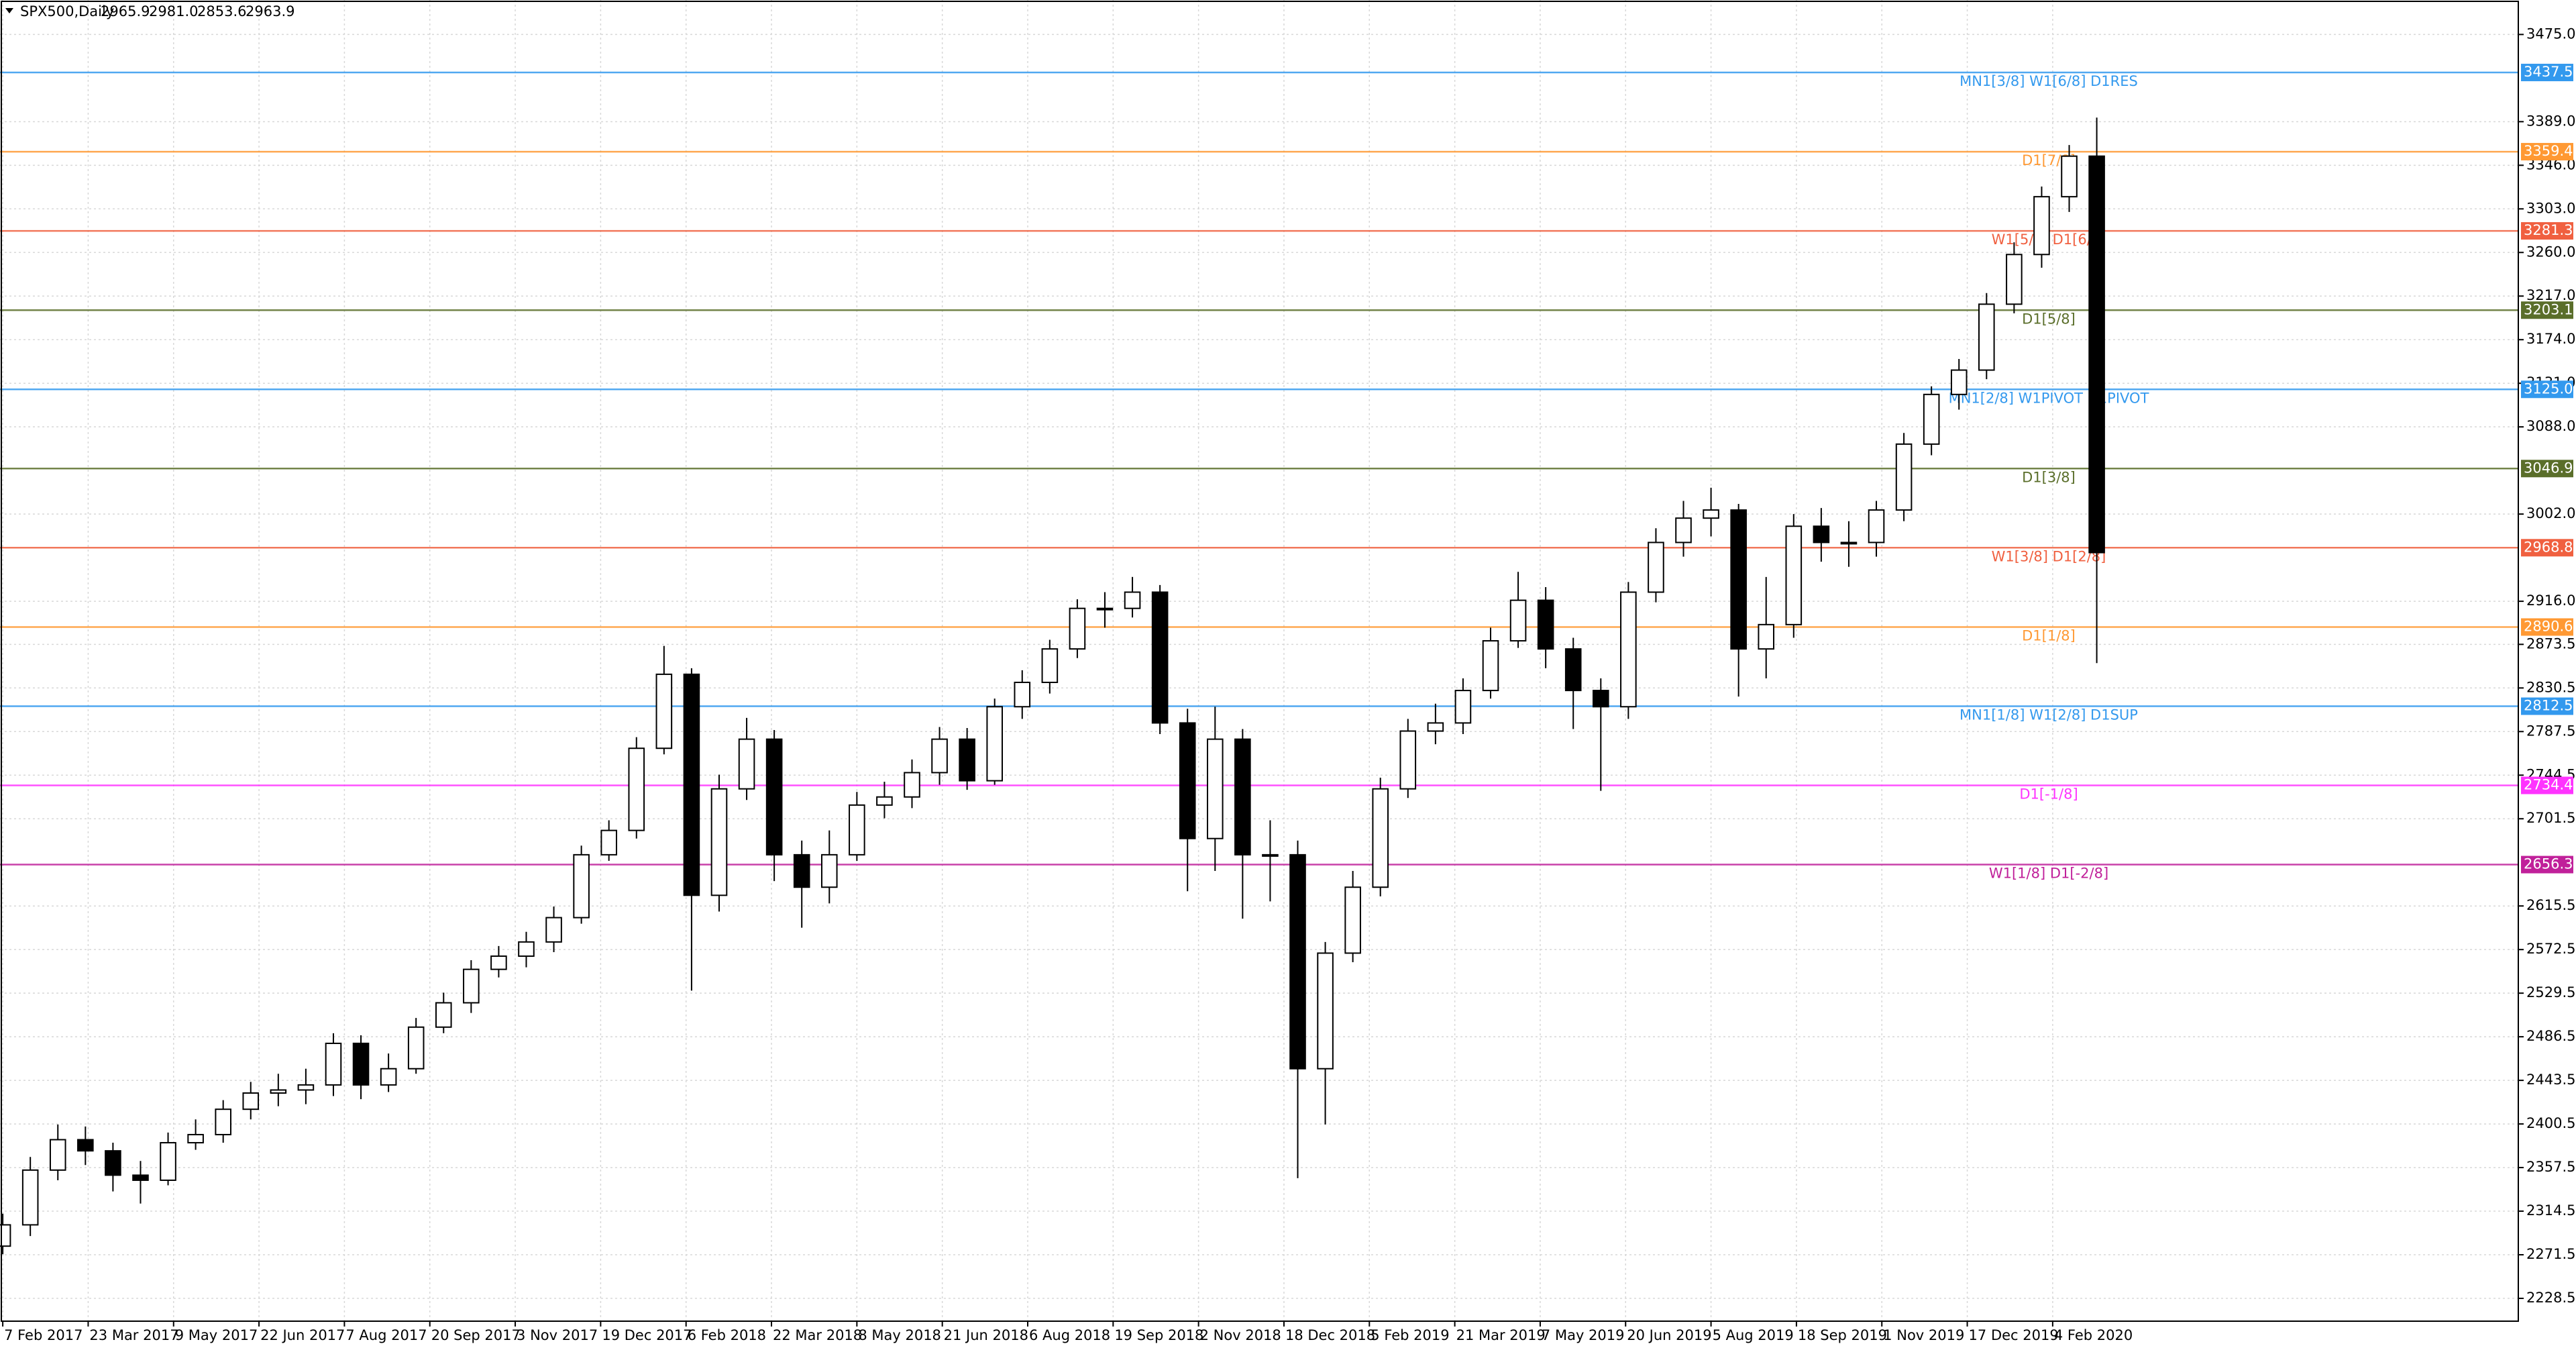 Image resolution: width=2576 pixels, height=1346 pixels. I want to click on menu-arrow, so click(9, 10).